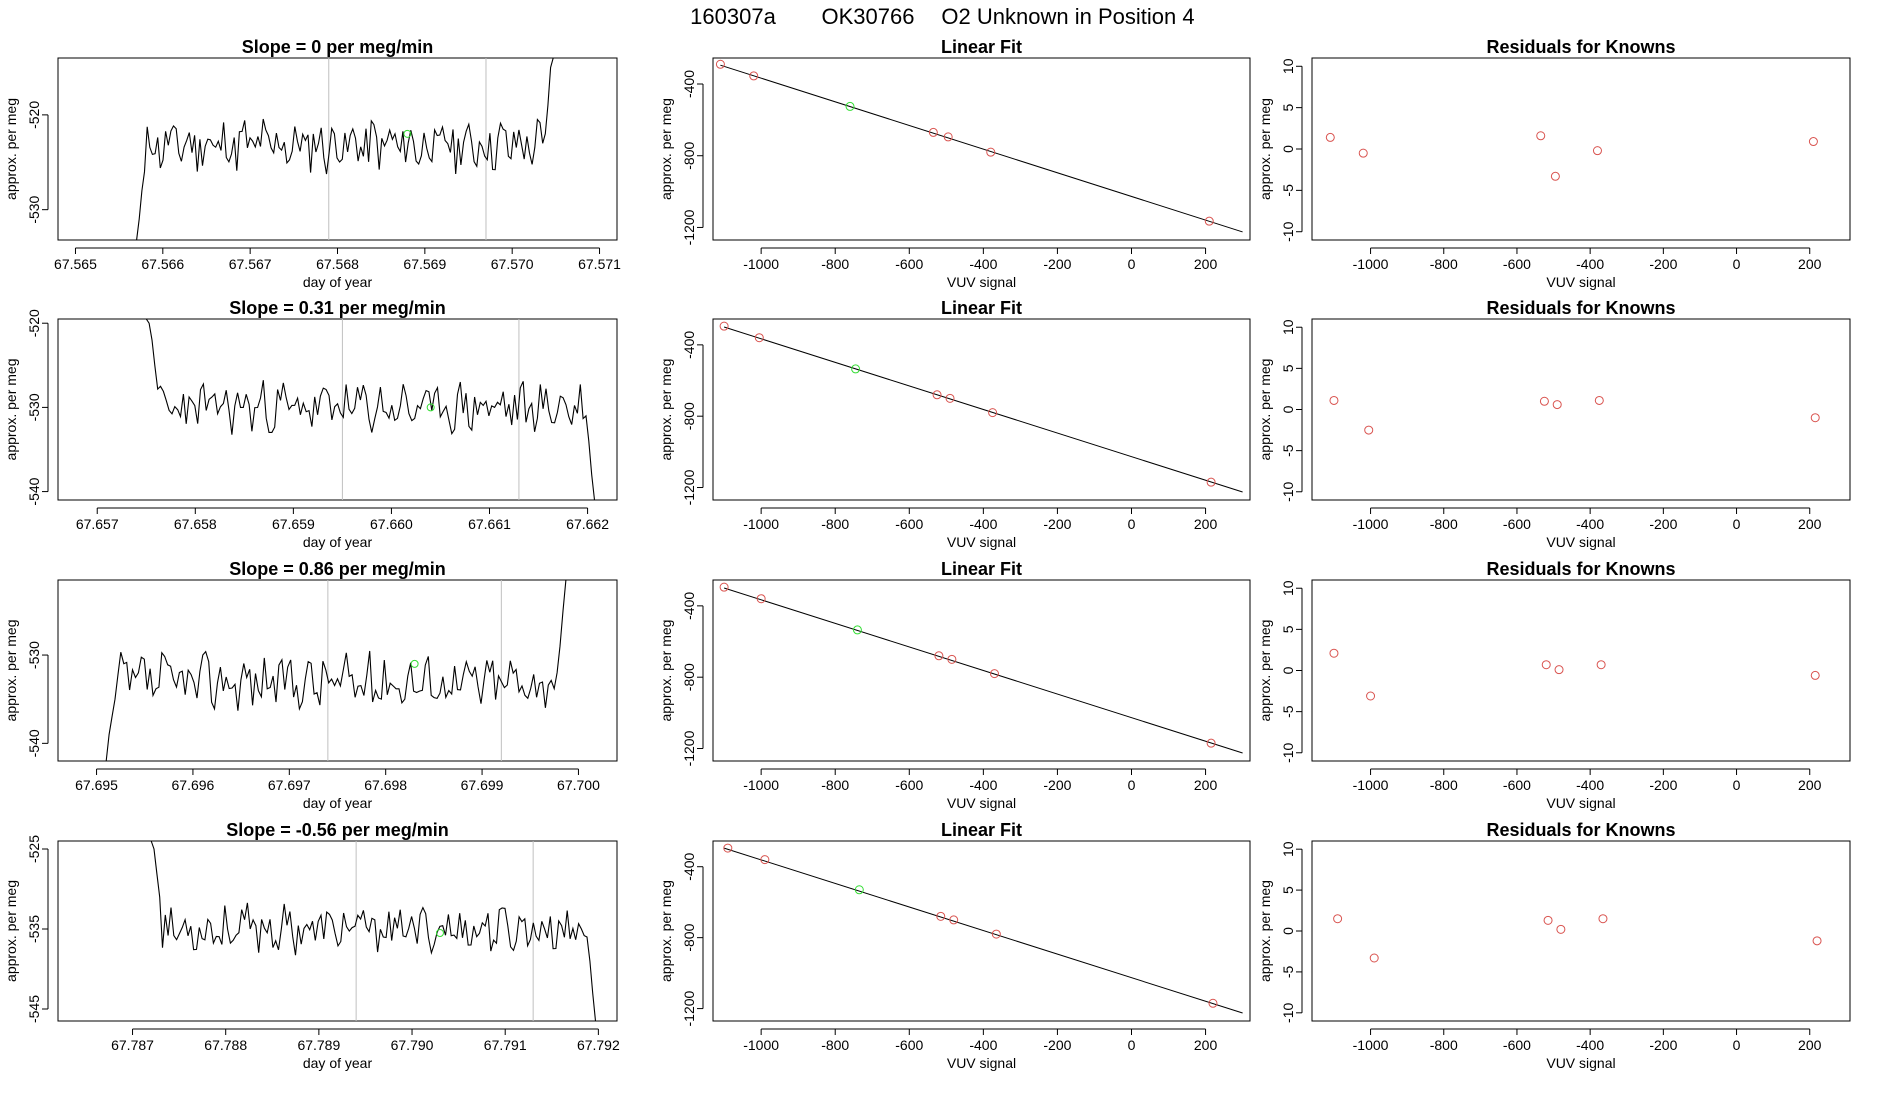 The image size is (1900, 1100). I want to click on x-tick-label: 67.661, so click(489, 524).